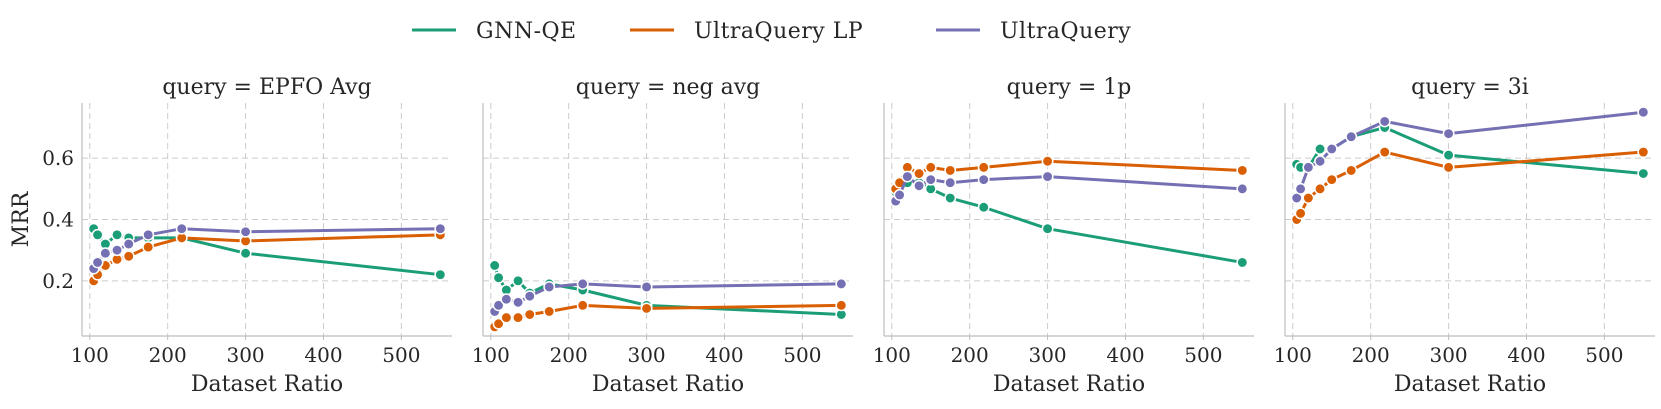 The height and width of the screenshot is (409, 1661). I want to click on panel-title: query = EPFO Avg, so click(266, 87).